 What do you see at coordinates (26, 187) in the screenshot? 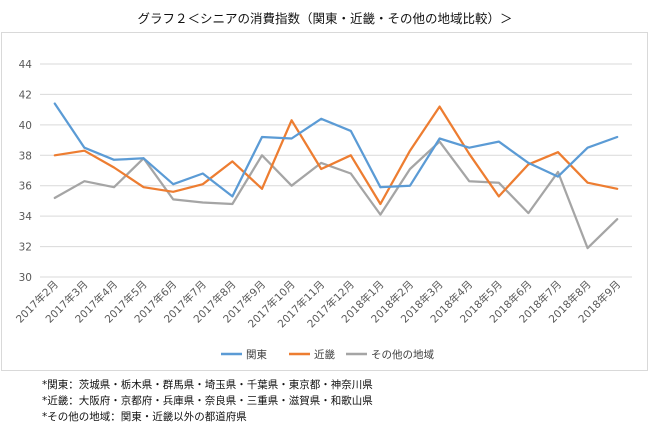
I see `y-tick-label: 36` at bounding box center [26, 187].